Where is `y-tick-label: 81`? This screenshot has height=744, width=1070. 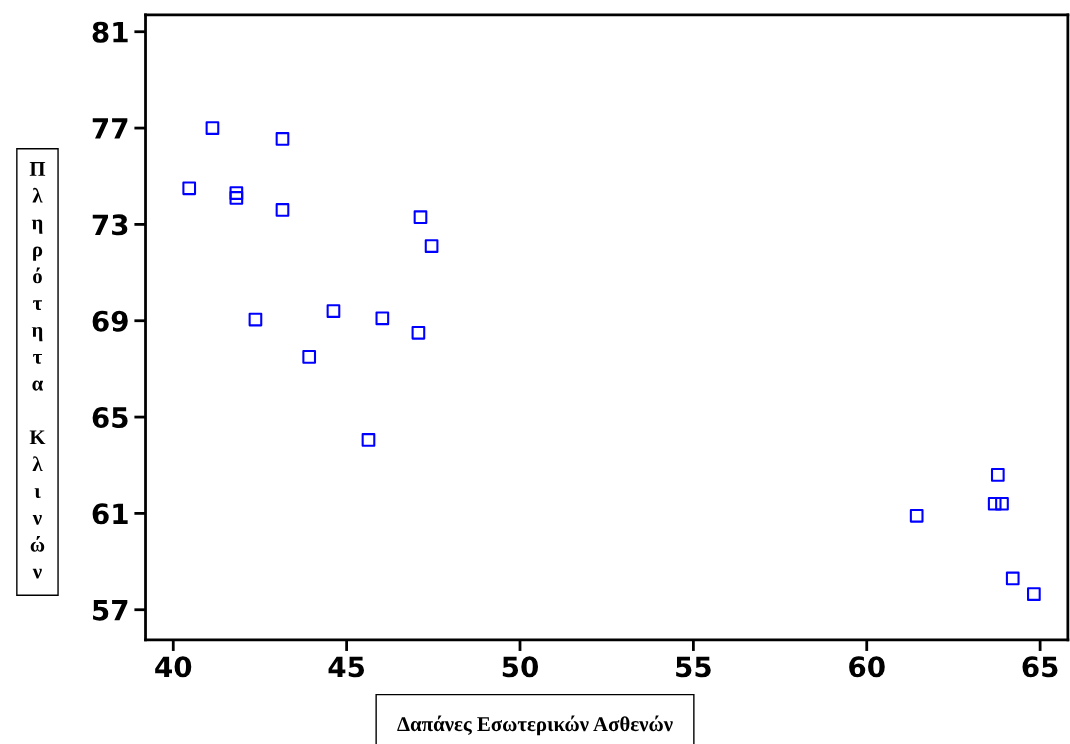
y-tick-label: 81 is located at coordinates (110, 32).